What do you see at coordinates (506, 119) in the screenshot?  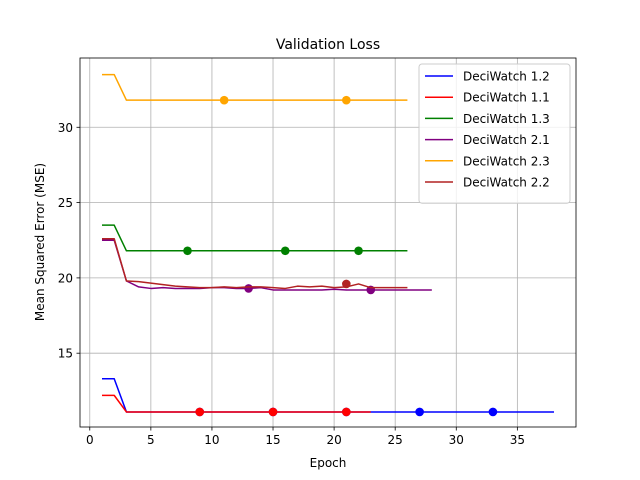 I see `legend-label: DeciWatch 1.3` at bounding box center [506, 119].